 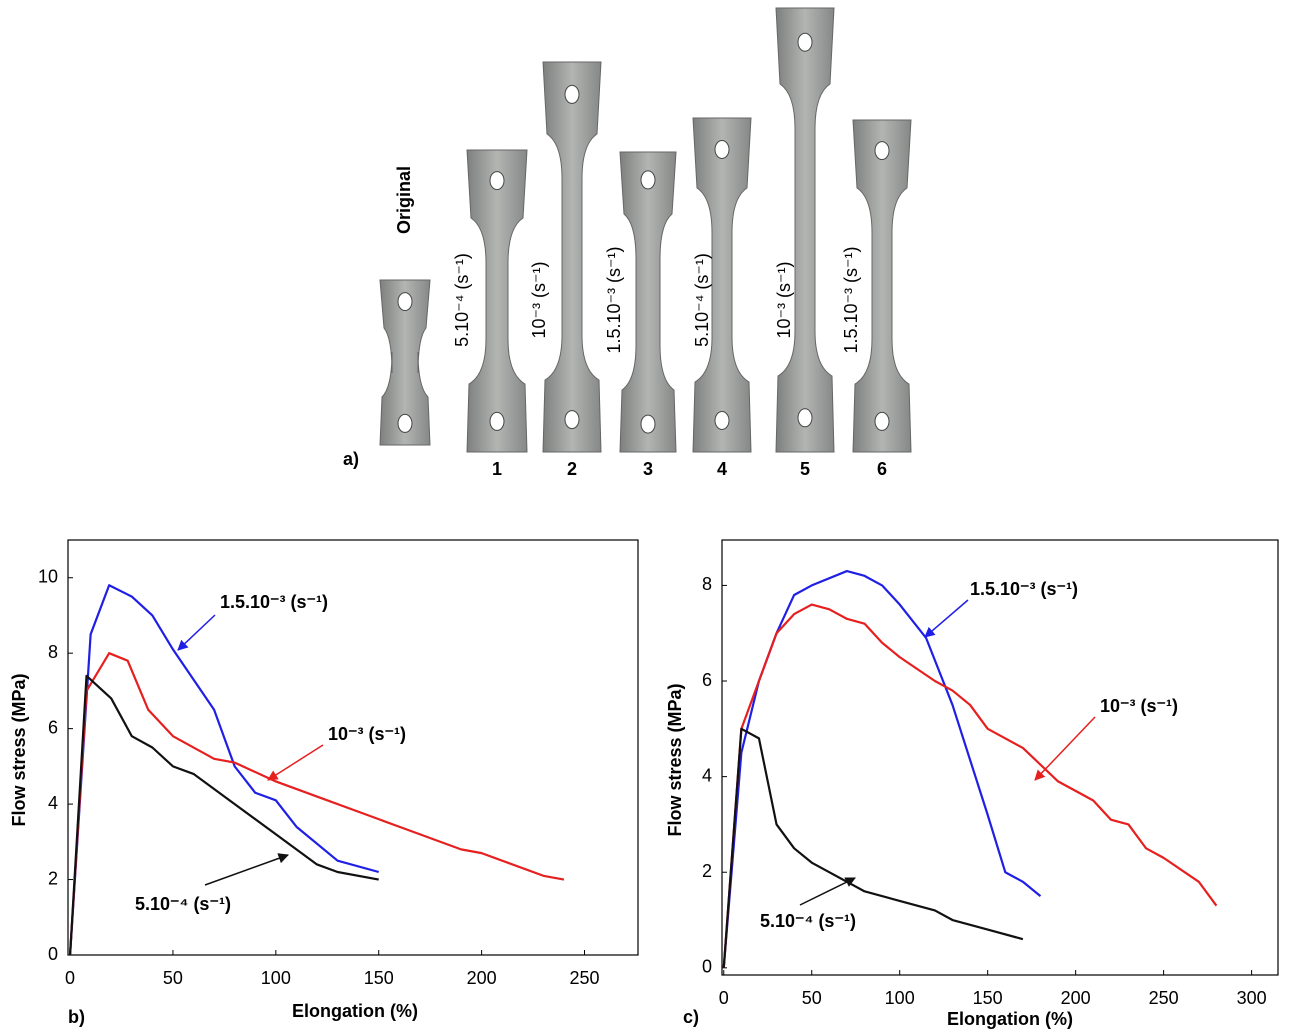 What do you see at coordinates (76, 1017) in the screenshot?
I see `panel-label: b)` at bounding box center [76, 1017].